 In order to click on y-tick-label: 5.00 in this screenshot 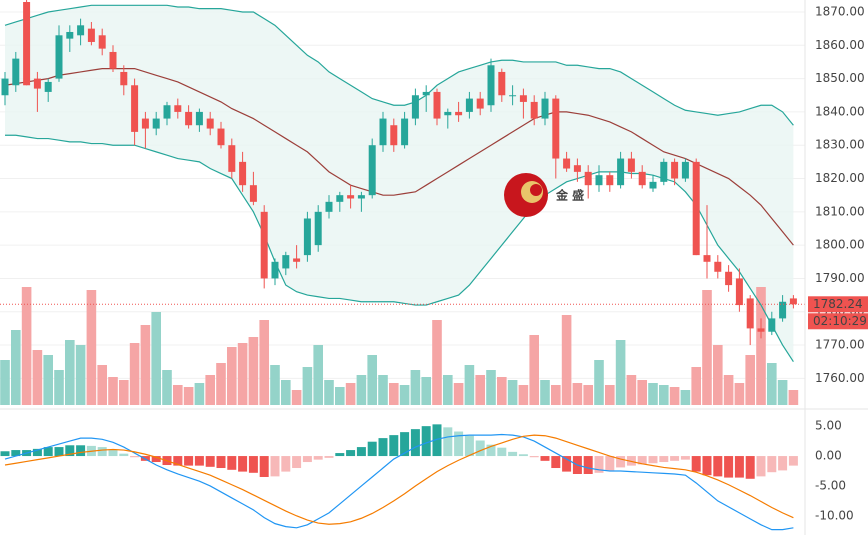, I will do `click(828, 426)`.